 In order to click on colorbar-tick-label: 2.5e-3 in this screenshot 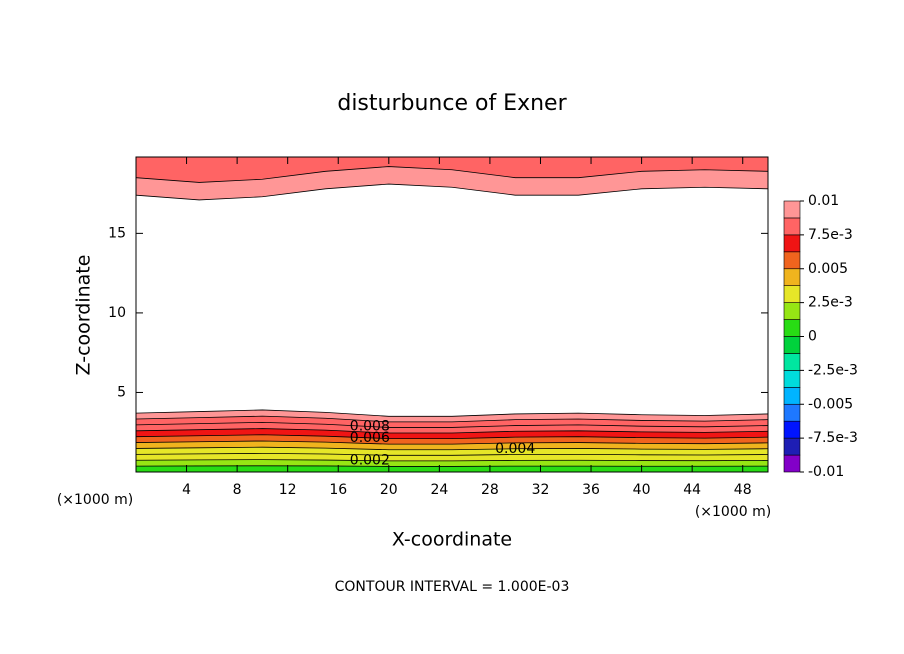, I will do `click(830, 303)`.